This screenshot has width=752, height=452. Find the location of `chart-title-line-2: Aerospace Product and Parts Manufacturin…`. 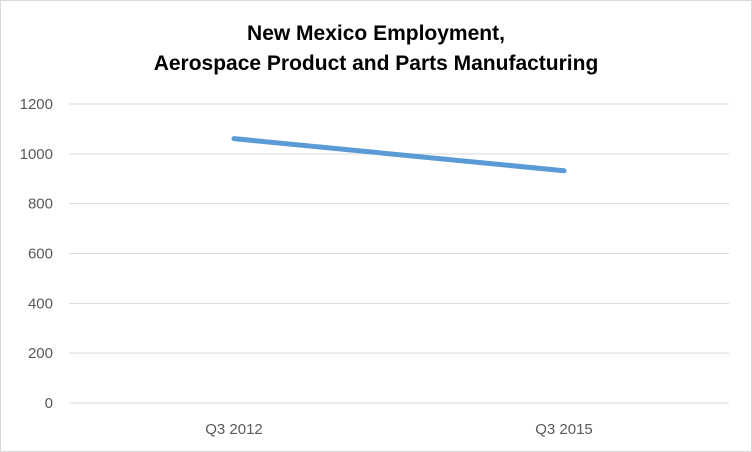

chart-title-line-2: Aerospace Product and Parts Manufacturin… is located at coordinates (376, 63).